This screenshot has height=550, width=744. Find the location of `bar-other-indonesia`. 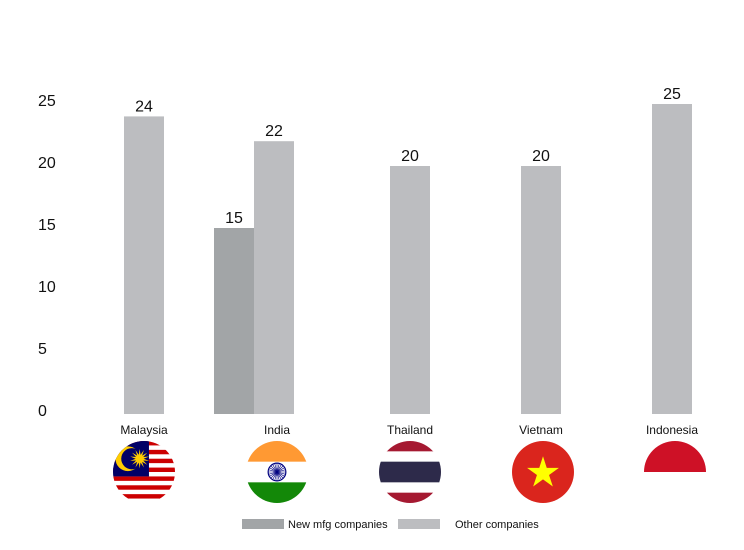

bar-other-indonesia is located at coordinates (672, 259).